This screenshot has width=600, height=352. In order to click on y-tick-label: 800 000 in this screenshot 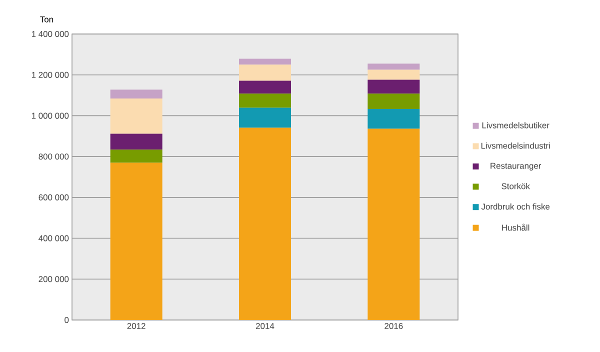, I will do `click(53, 157)`.